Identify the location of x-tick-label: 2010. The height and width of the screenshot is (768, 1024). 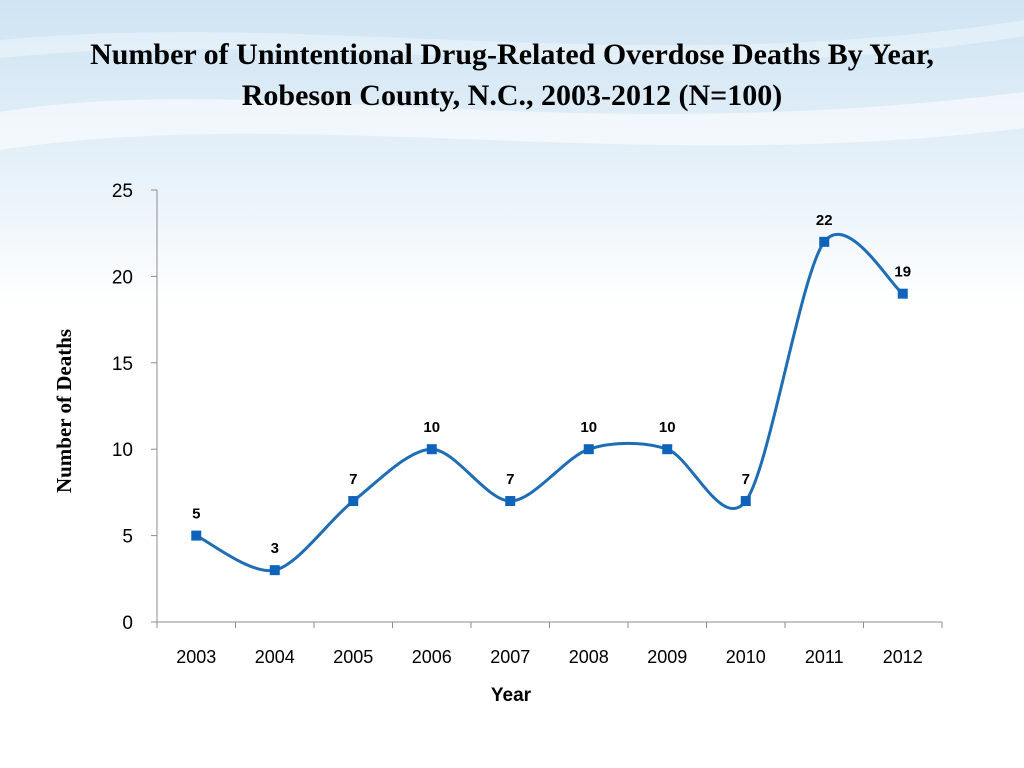
(746, 657).